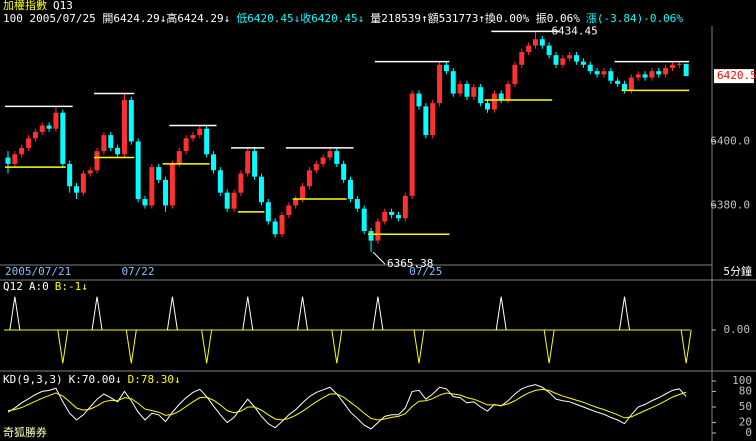 This screenshot has height=441, width=756. What do you see at coordinates (737, 271) in the screenshot?
I see `interval-label: 5分鐘` at bounding box center [737, 271].